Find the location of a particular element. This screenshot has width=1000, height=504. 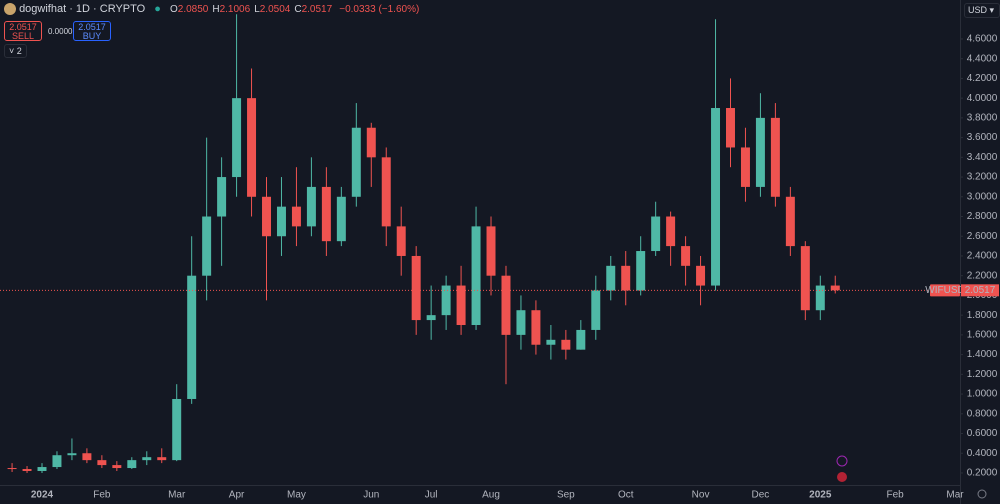

indicators-toggle: ˅ 2 is located at coordinates (15, 51).